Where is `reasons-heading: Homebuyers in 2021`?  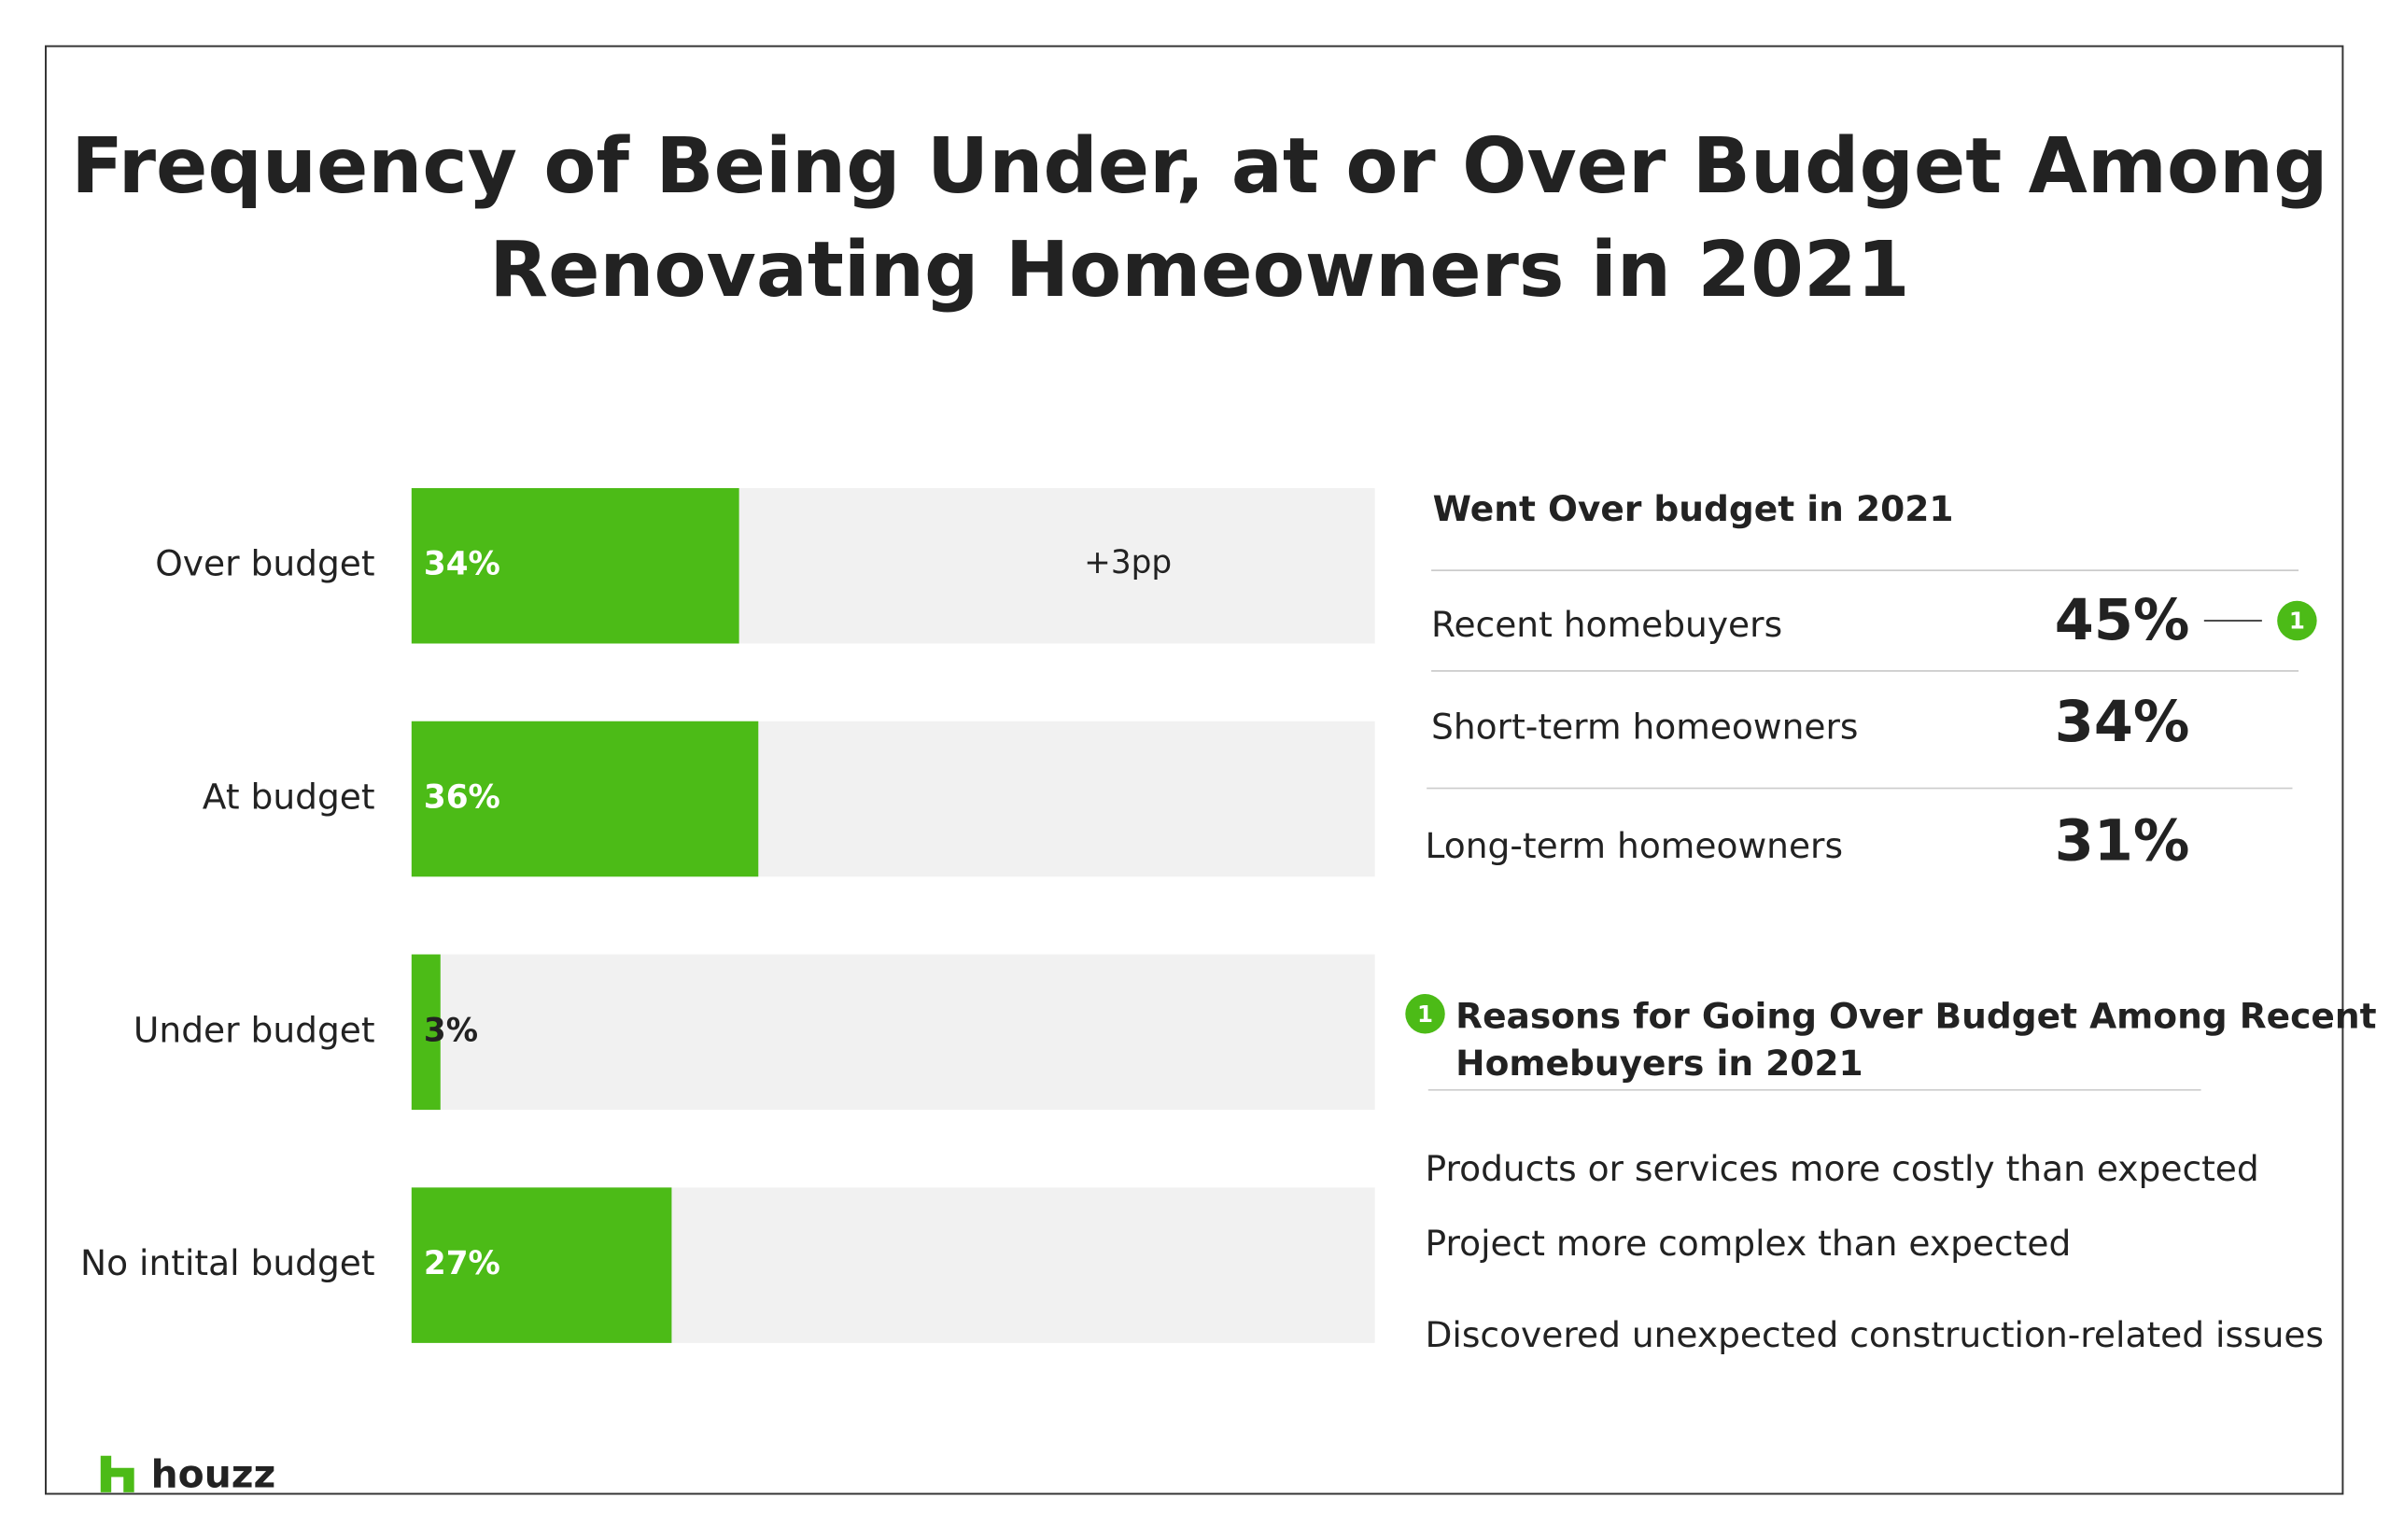
reasons-heading: Homebuyers in 2021 is located at coordinates (1659, 1063).